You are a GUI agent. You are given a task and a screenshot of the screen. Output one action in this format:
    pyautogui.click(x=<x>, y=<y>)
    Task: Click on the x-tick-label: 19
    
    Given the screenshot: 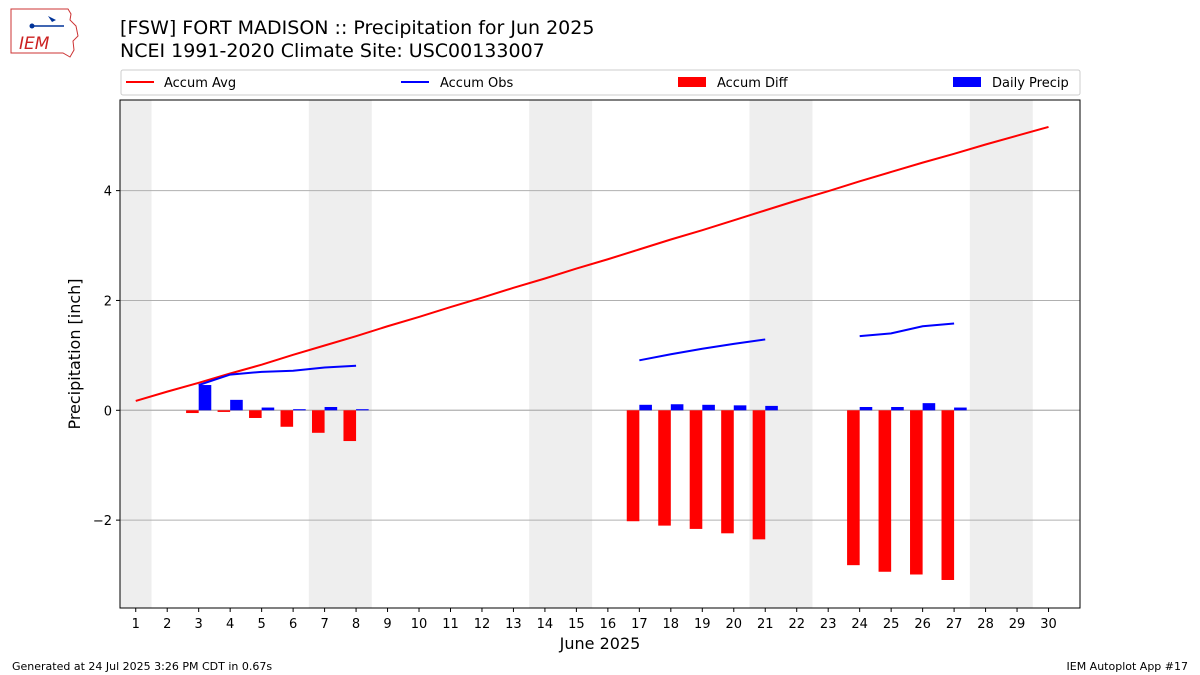 What is the action you would take?
    pyautogui.click(x=702, y=624)
    